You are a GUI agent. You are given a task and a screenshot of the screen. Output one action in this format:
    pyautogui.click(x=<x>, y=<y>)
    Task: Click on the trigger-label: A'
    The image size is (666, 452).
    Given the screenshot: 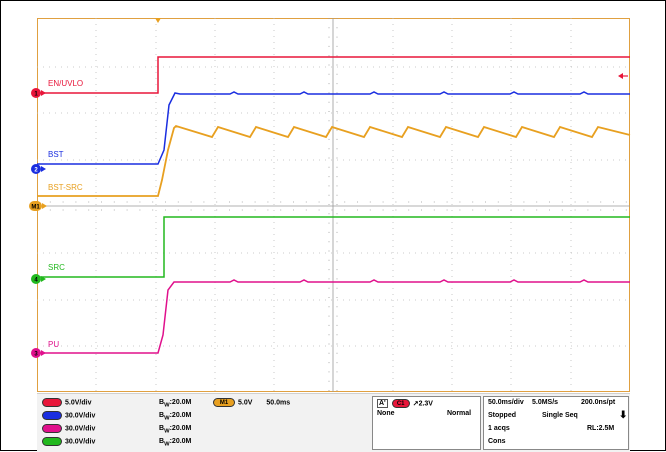 What is the action you would take?
    pyautogui.click(x=382, y=404)
    